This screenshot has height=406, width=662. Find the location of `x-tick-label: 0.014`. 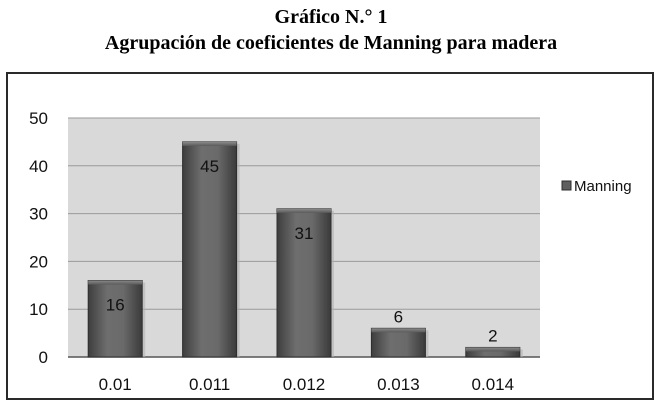

x-tick-label: 0.014 is located at coordinates (493, 384).